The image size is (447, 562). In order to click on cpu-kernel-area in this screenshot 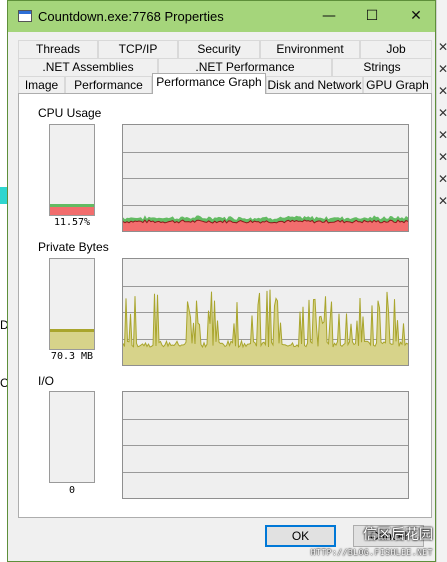, I will do `click(265, 225)`.